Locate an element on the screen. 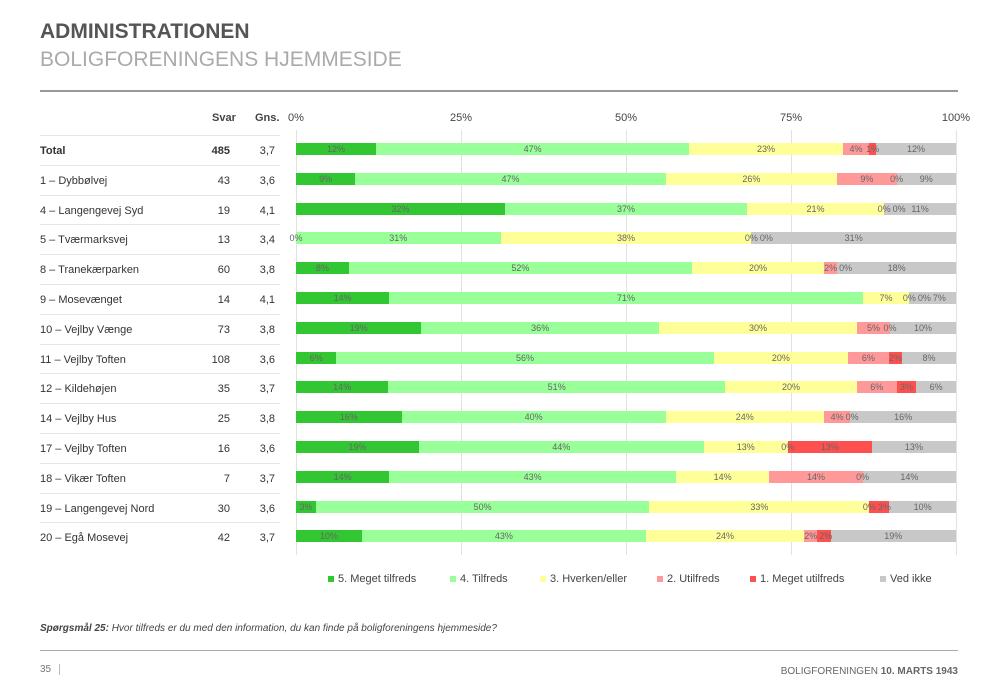 Image resolution: width=1000 pixels, height=692 pixels. row-label: 8 – Tranekærparken is located at coordinates (90, 270).